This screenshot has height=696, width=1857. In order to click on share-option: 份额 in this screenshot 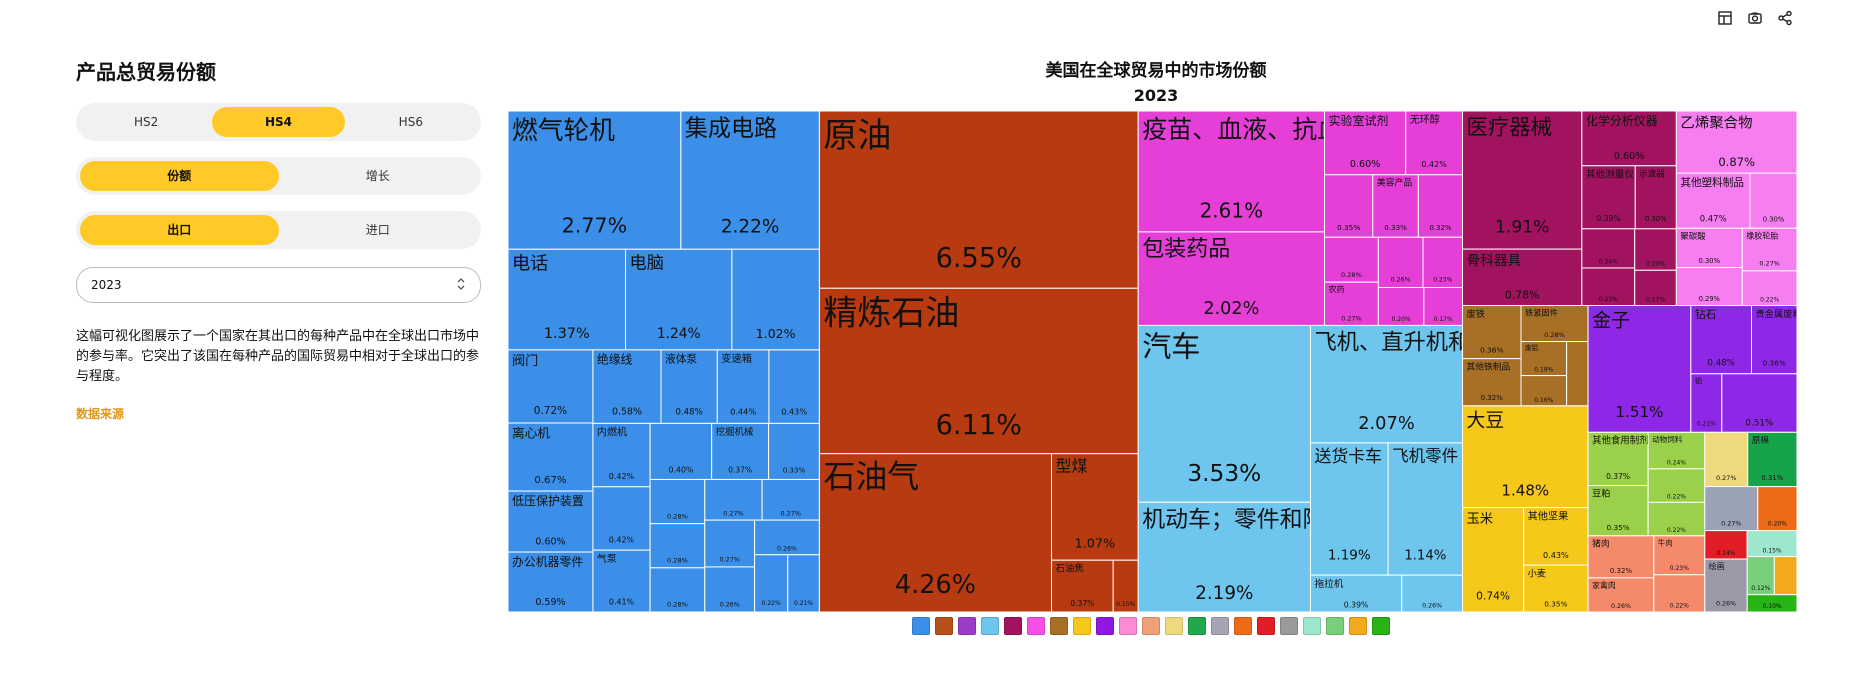, I will do `click(179, 176)`.